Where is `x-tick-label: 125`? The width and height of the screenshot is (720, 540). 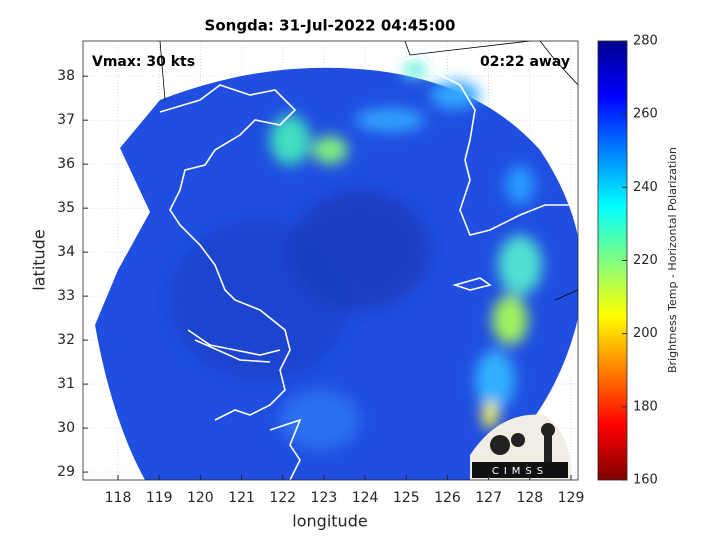
x-tick-label: 125 is located at coordinates (406, 498).